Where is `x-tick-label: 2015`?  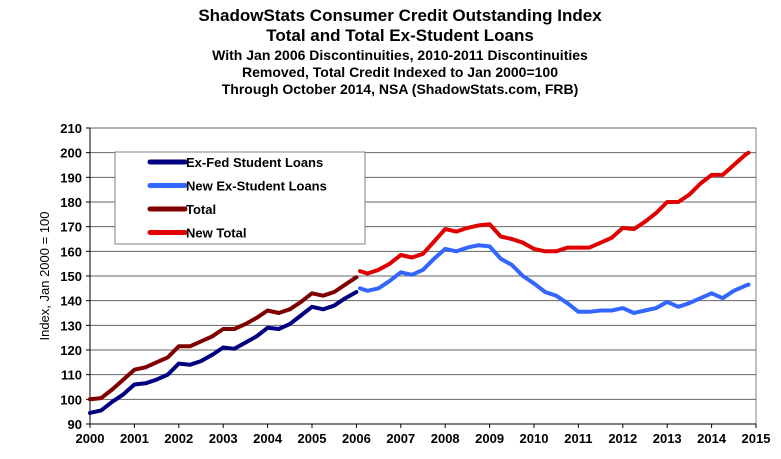
x-tick-label: 2015 is located at coordinates (756, 438).